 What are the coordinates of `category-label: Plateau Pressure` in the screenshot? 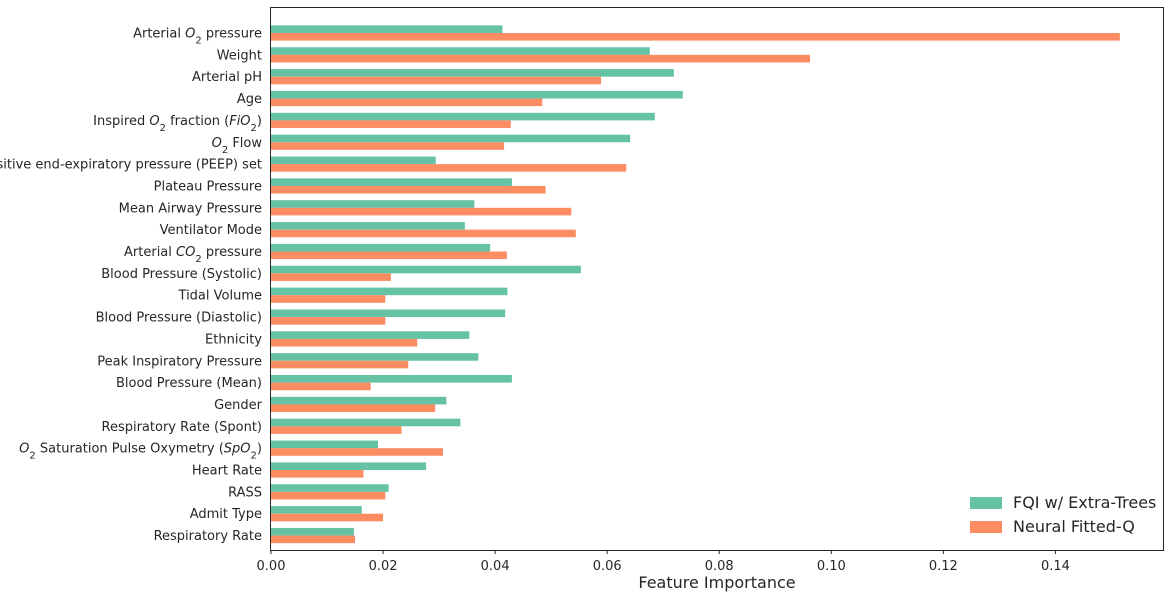 It's located at (208, 186).